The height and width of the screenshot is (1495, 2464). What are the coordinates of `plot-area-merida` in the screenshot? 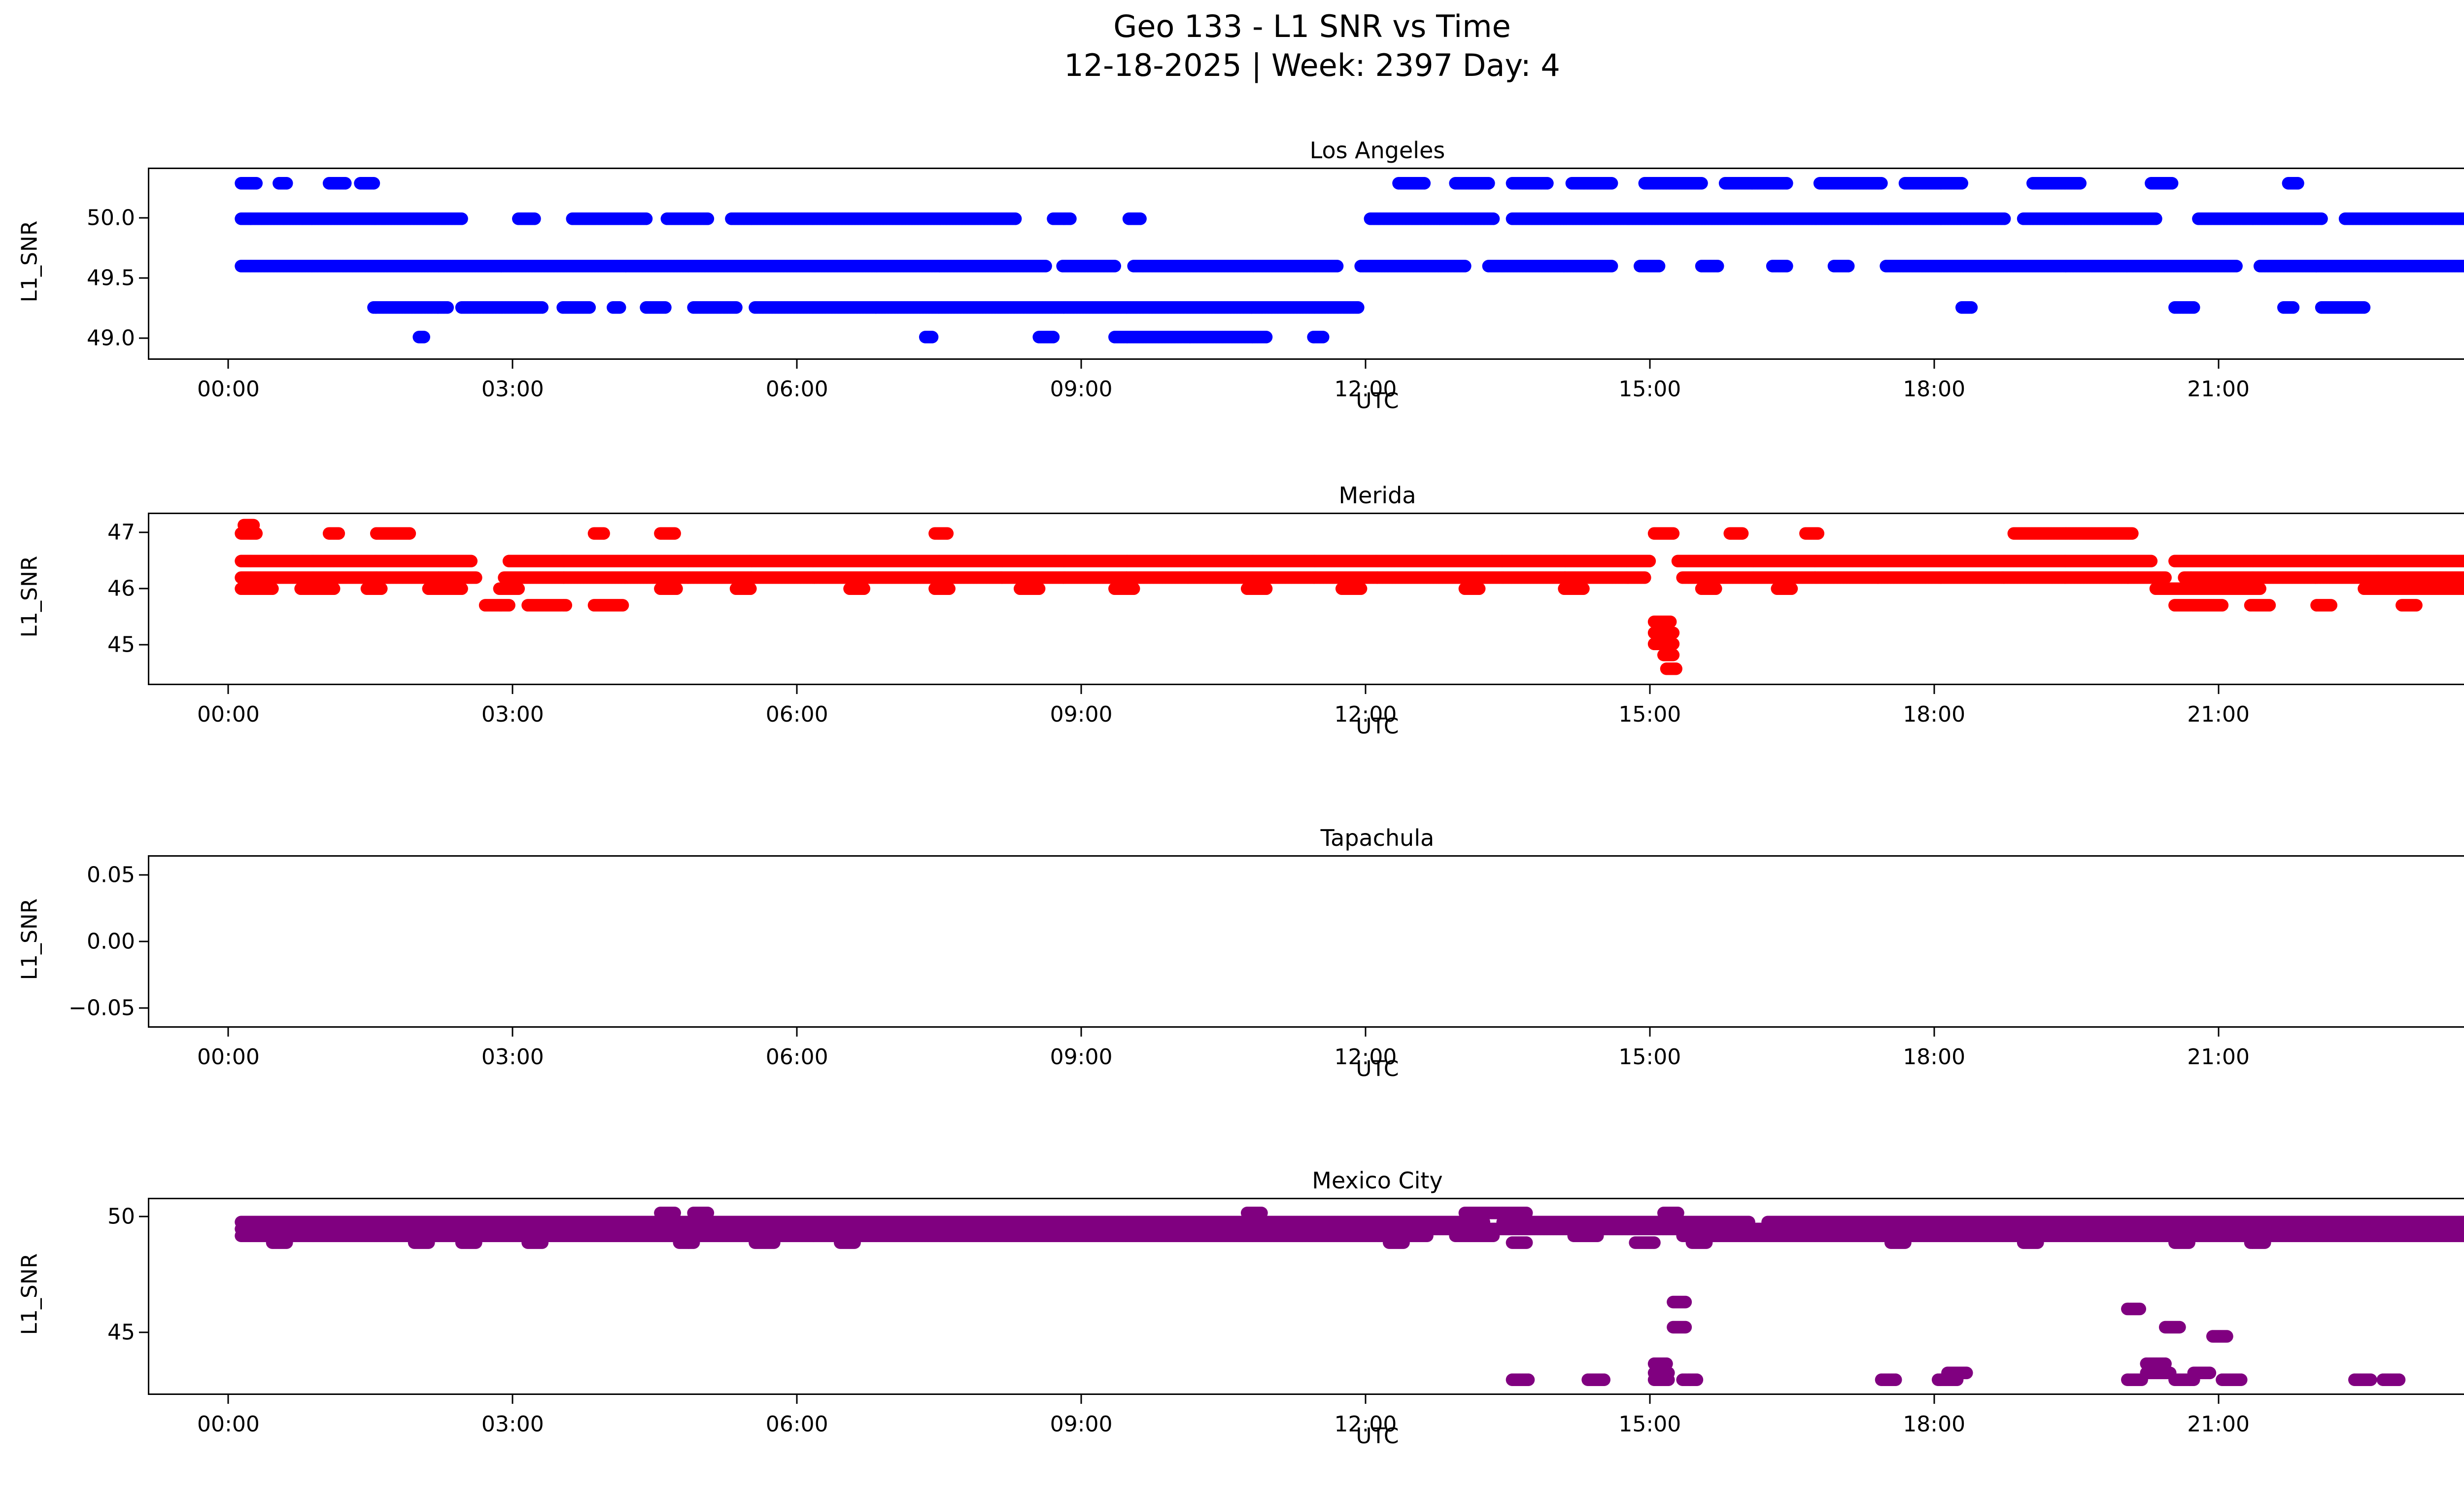 It's located at (1306, 599).